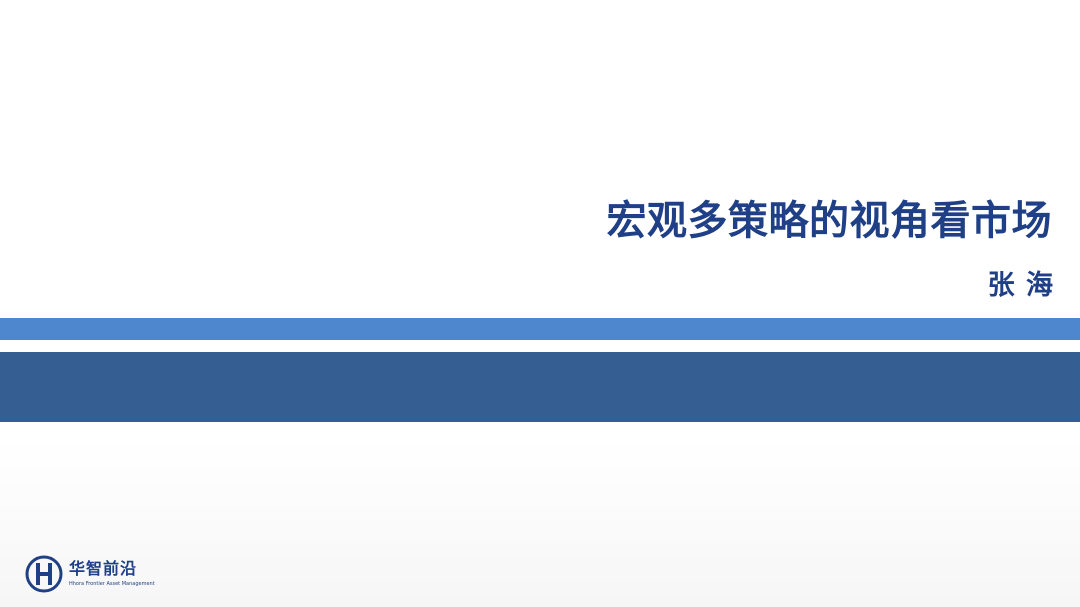 The image size is (1080, 607). I want to click on author-name: 张 海, so click(1020, 285).